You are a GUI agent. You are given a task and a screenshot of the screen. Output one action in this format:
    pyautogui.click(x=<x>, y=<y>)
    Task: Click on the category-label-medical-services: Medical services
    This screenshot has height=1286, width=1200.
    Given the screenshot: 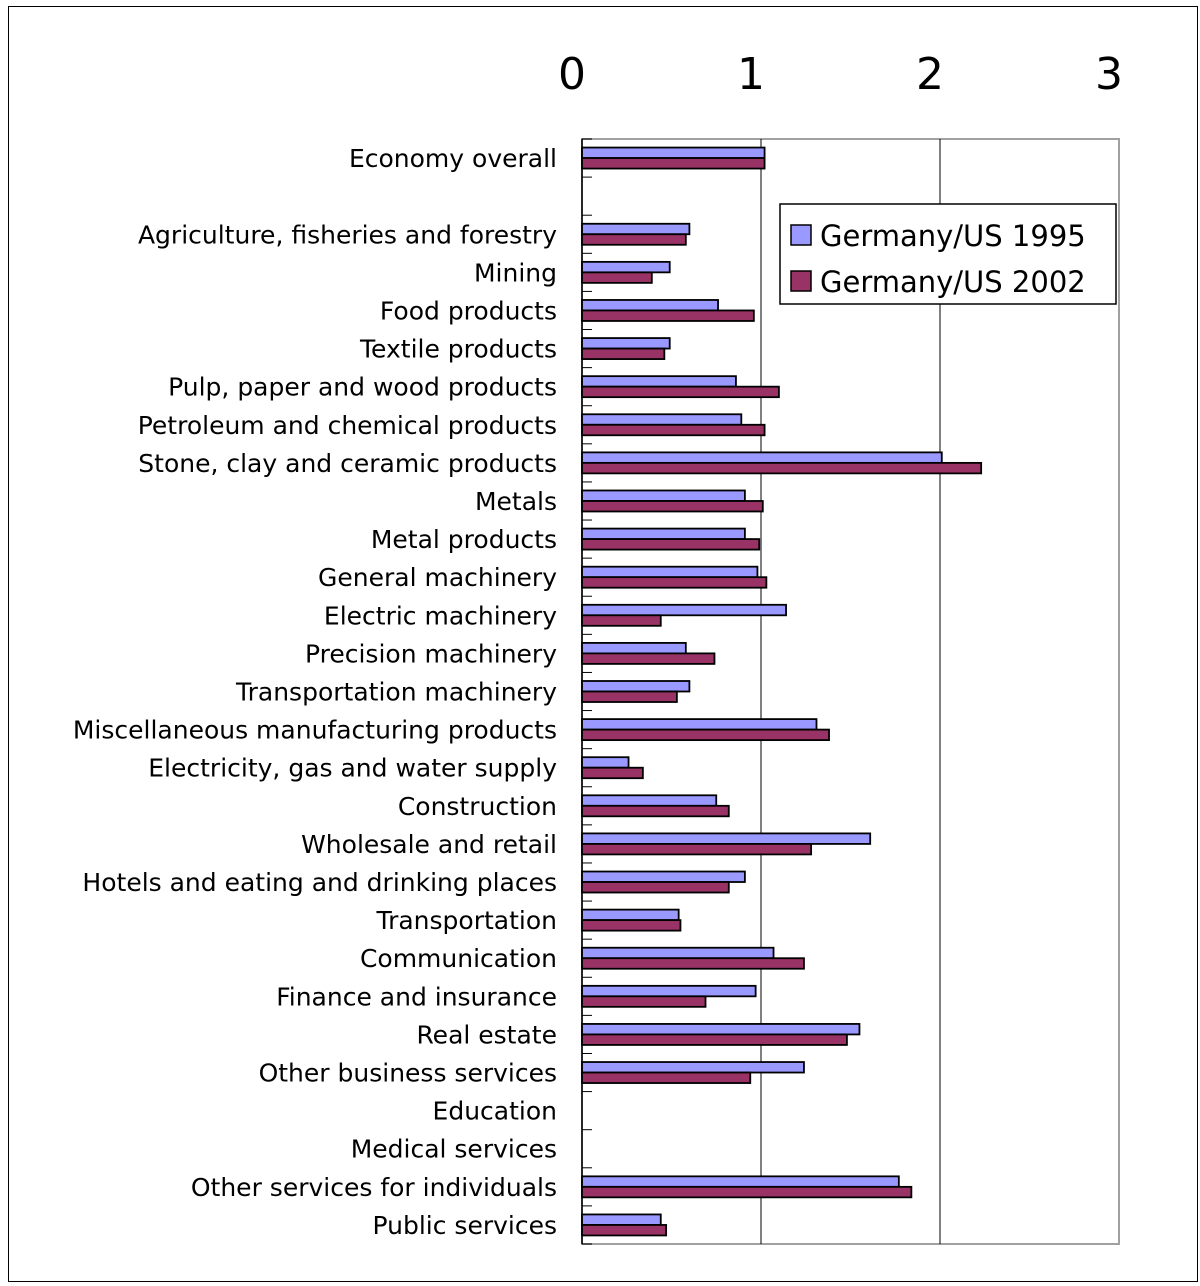 What is the action you would take?
    pyautogui.click(x=454, y=1149)
    